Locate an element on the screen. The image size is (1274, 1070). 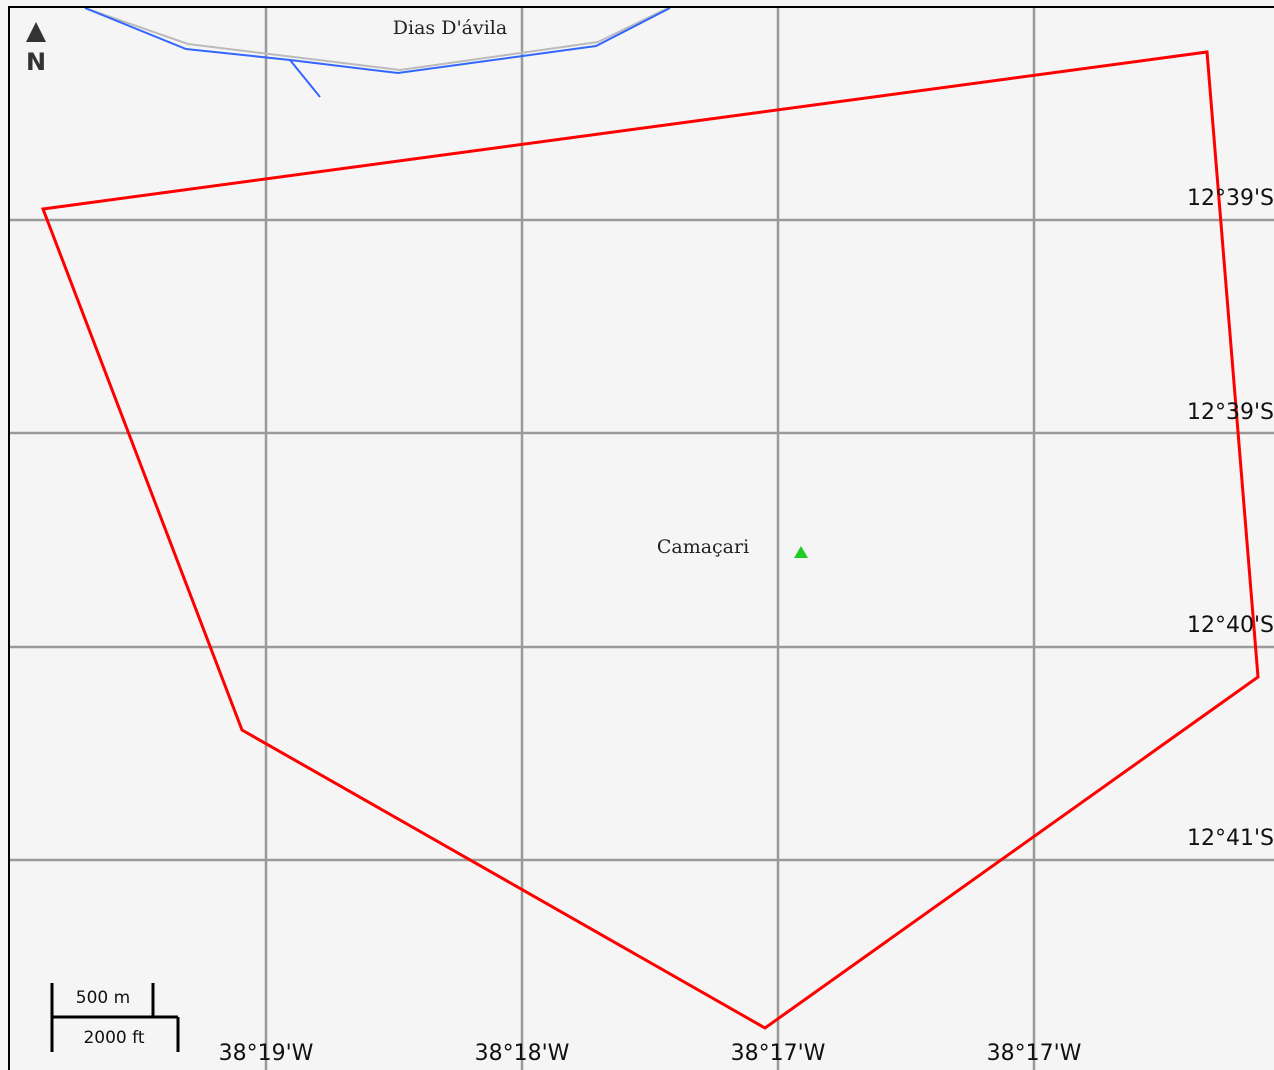
latitude-label: 12°40'S is located at coordinates (1230, 625).